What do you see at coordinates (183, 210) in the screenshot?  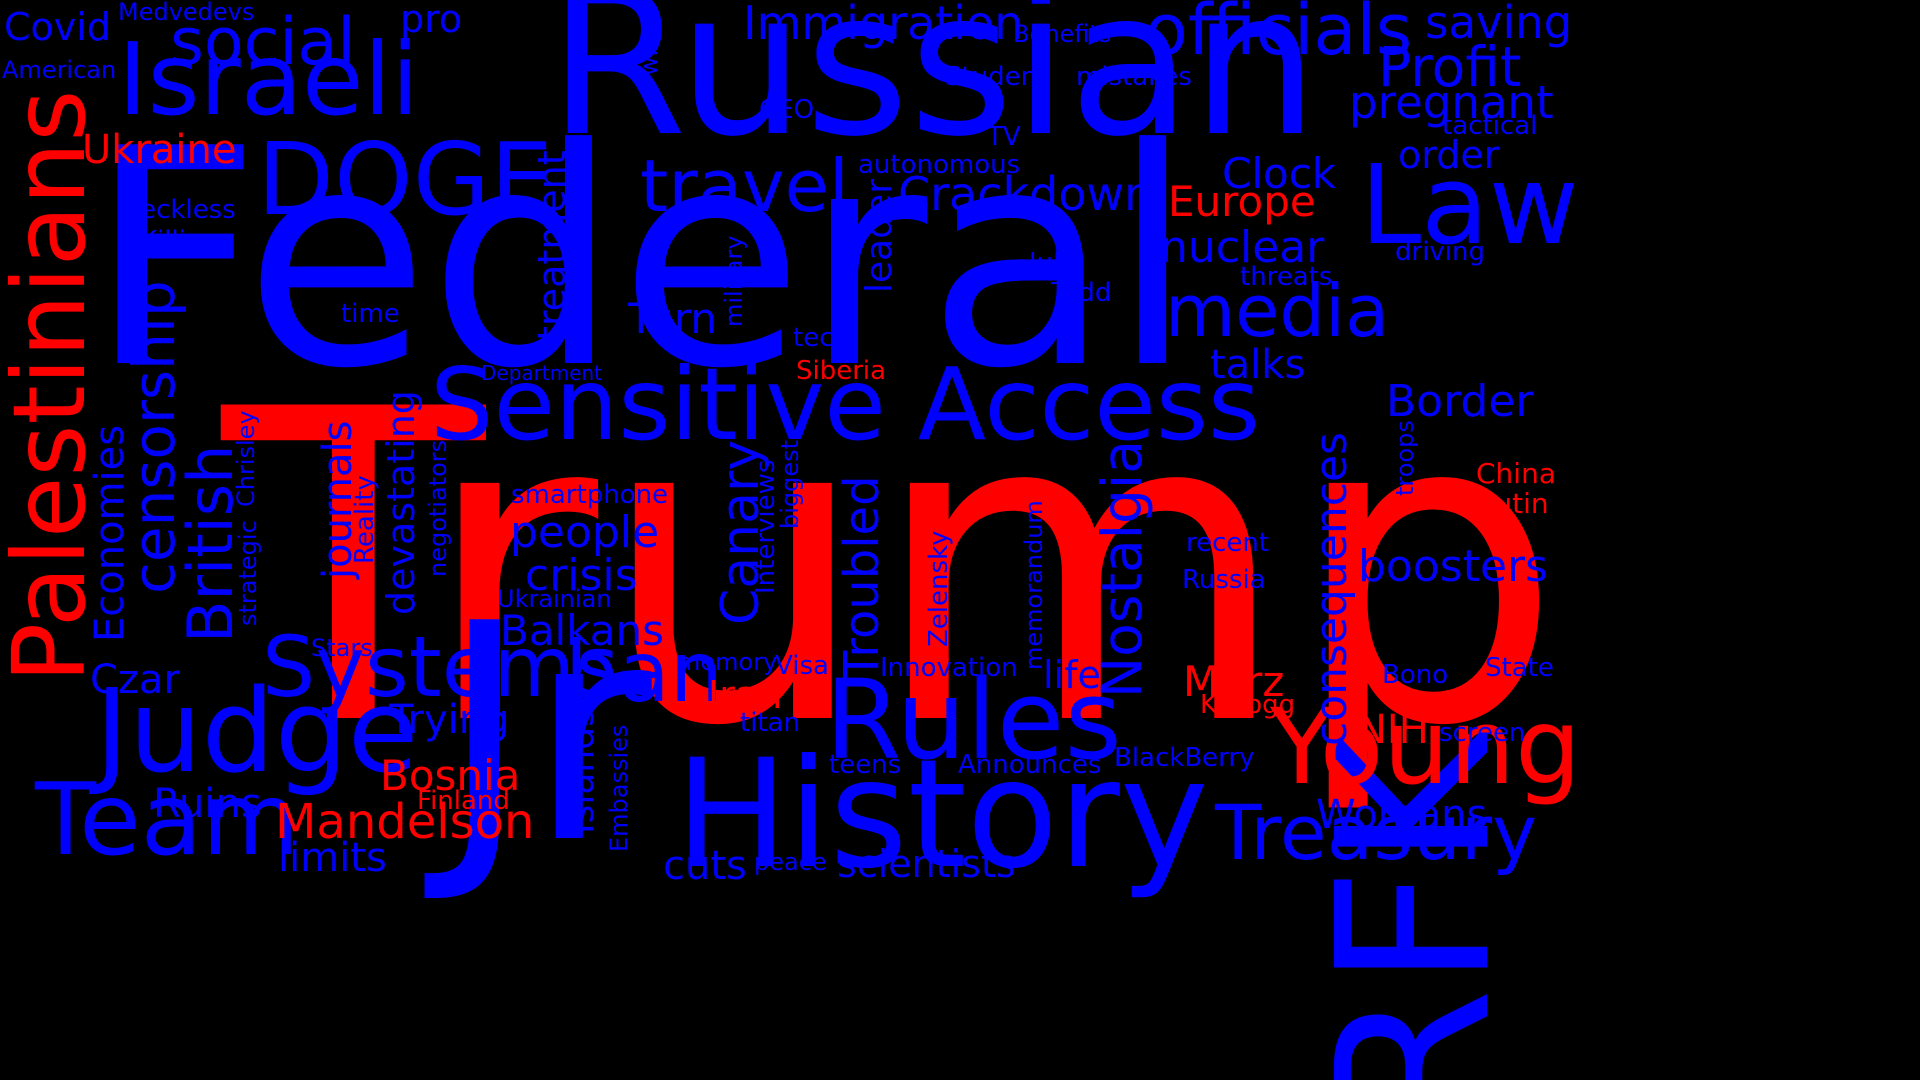 I see `word-reckless: reckless` at bounding box center [183, 210].